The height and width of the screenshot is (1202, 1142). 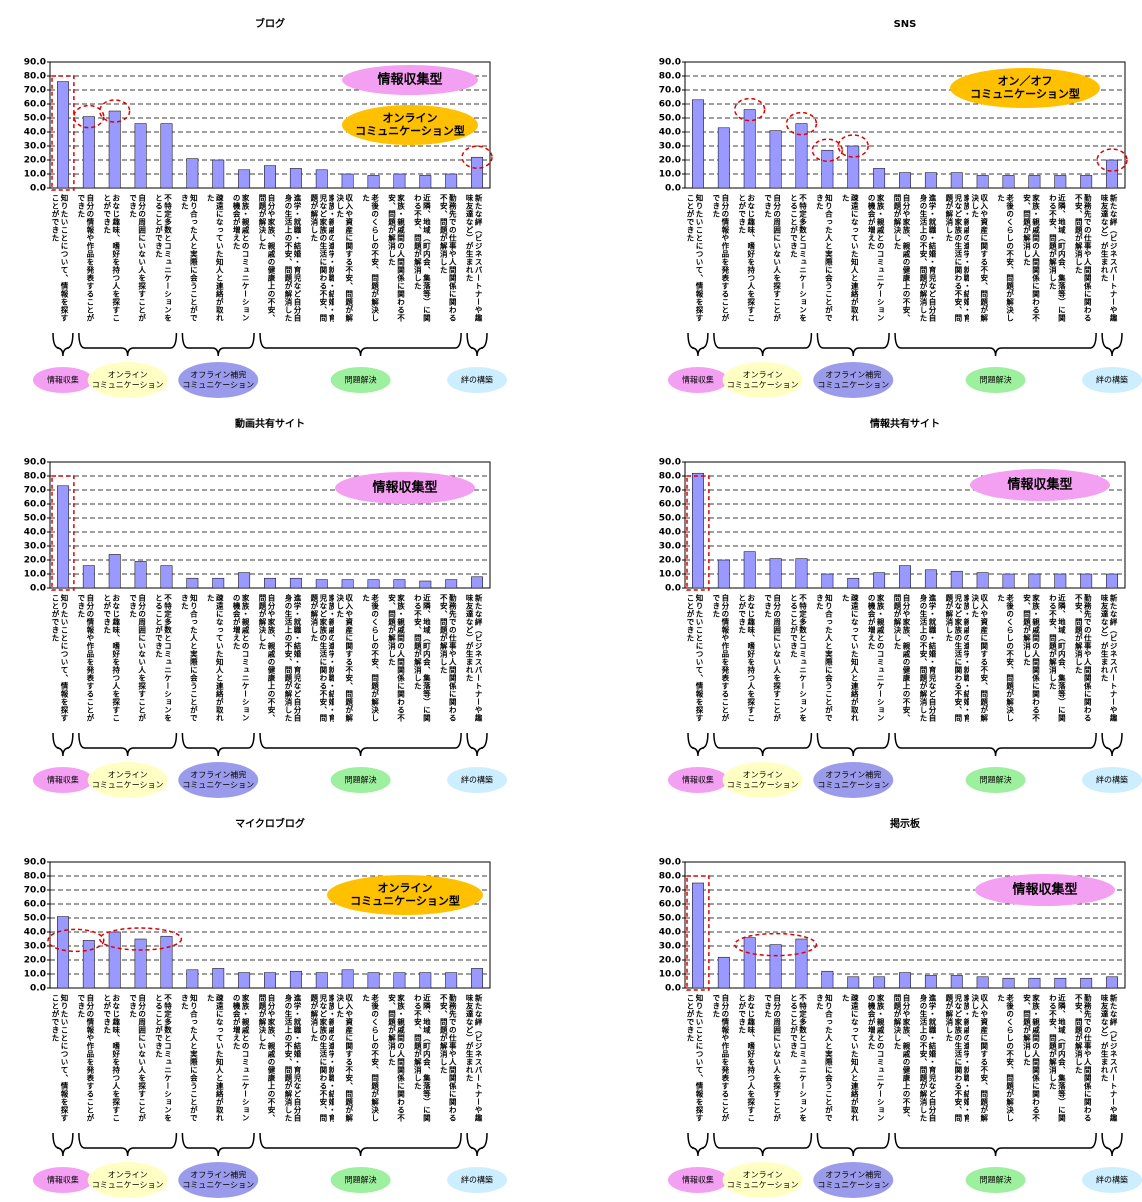 I want to click on y-tick-label: 80.0, so click(x=670, y=877).